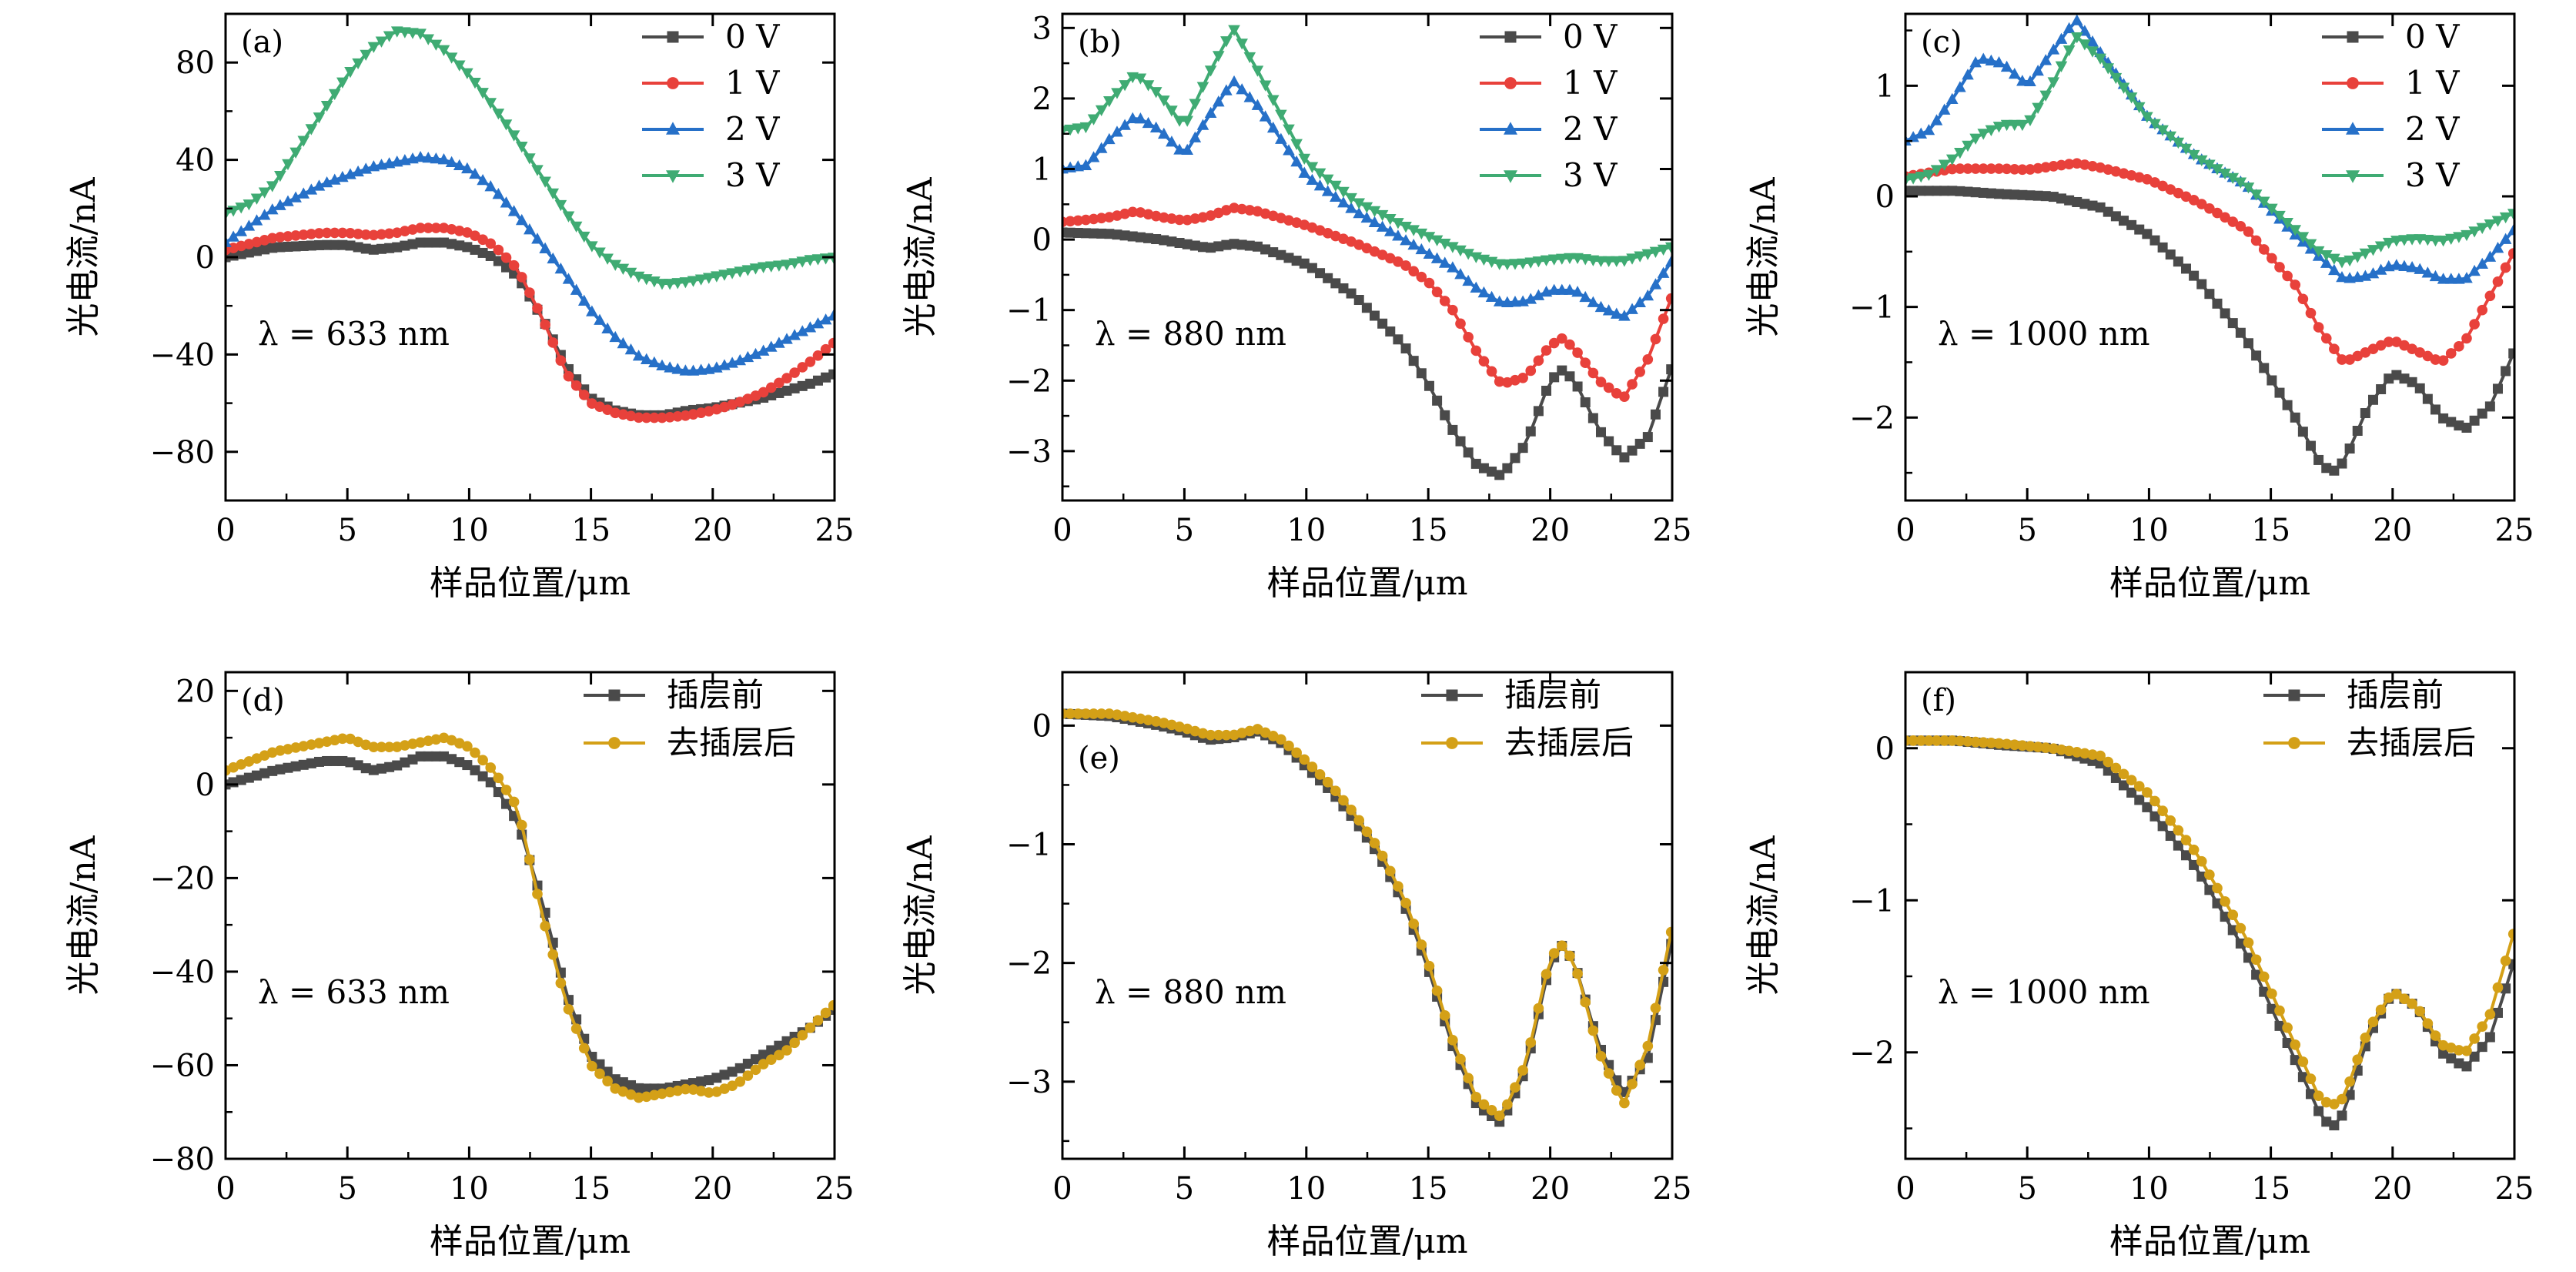  What do you see at coordinates (2270, 1189) in the screenshot?
I see `x-tick-label: 15` at bounding box center [2270, 1189].